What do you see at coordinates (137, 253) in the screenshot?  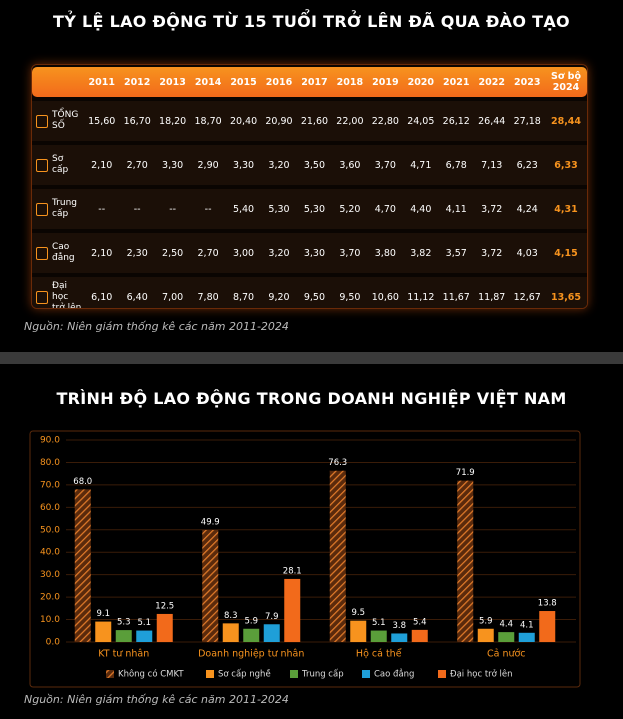 I see `table-cell: 2,30` at bounding box center [137, 253].